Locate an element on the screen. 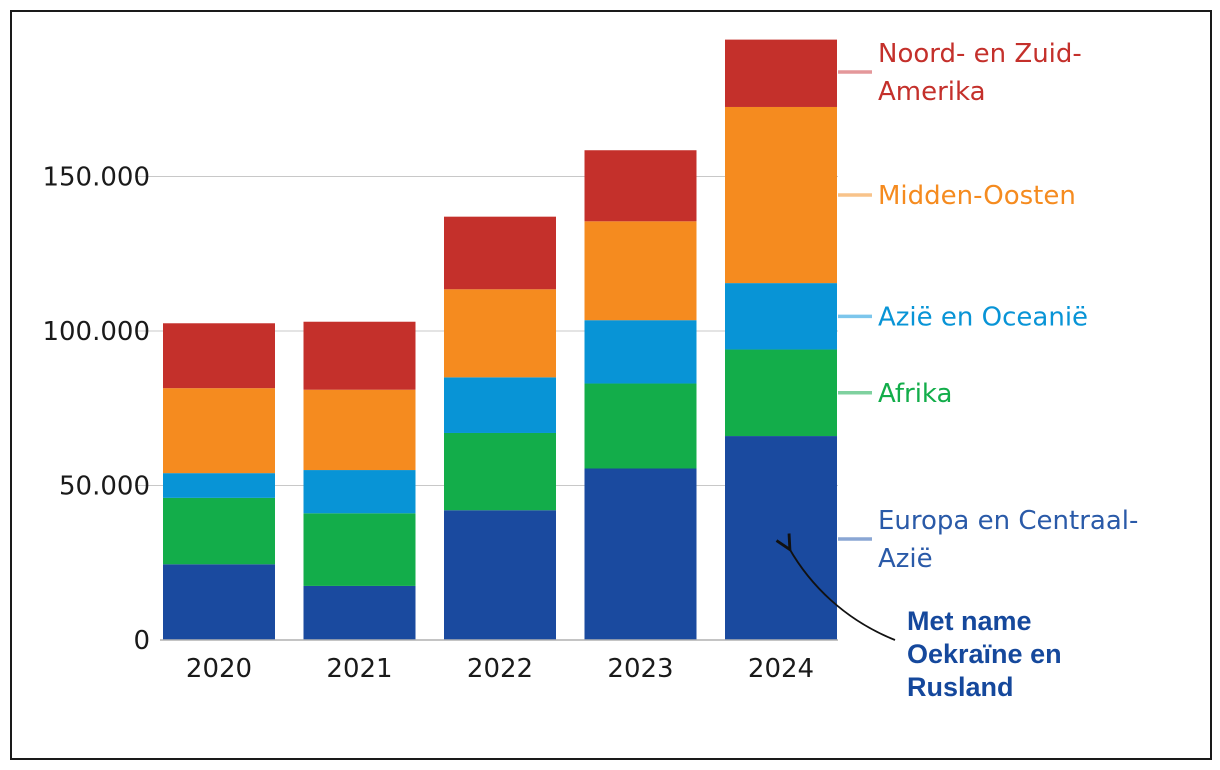 This screenshot has height=770, width=1220. bar-2023-afrika is located at coordinates (640, 426).